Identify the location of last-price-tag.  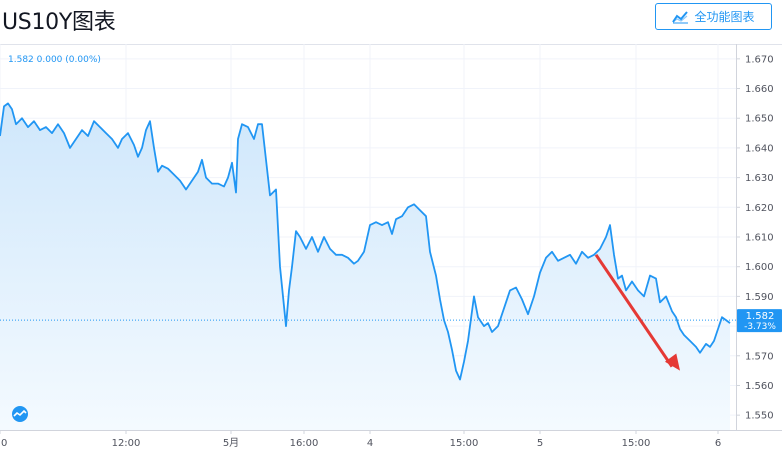
(759, 321).